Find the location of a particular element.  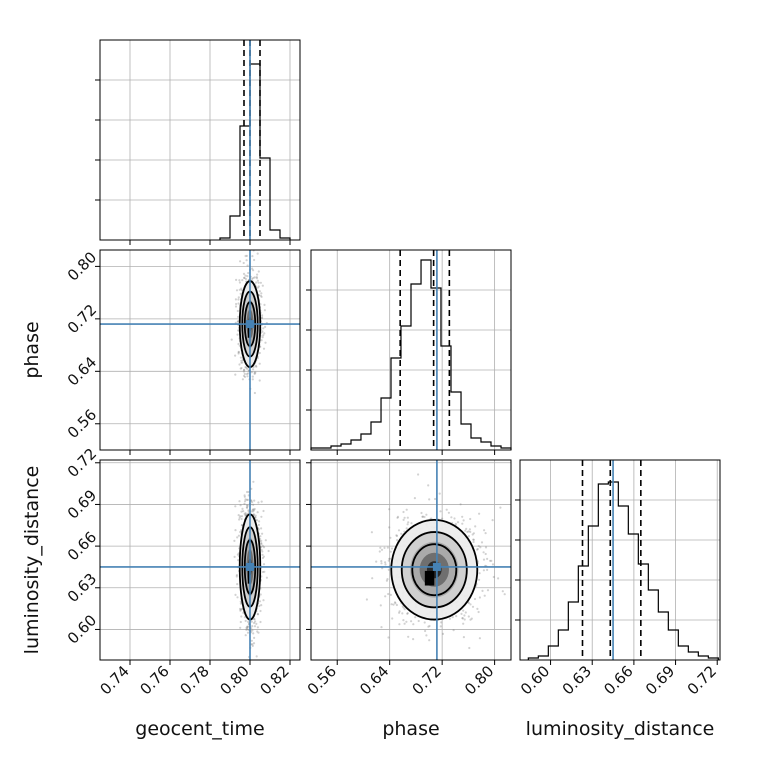

x-tick-label: 0.82 is located at coordinates (274, 680).